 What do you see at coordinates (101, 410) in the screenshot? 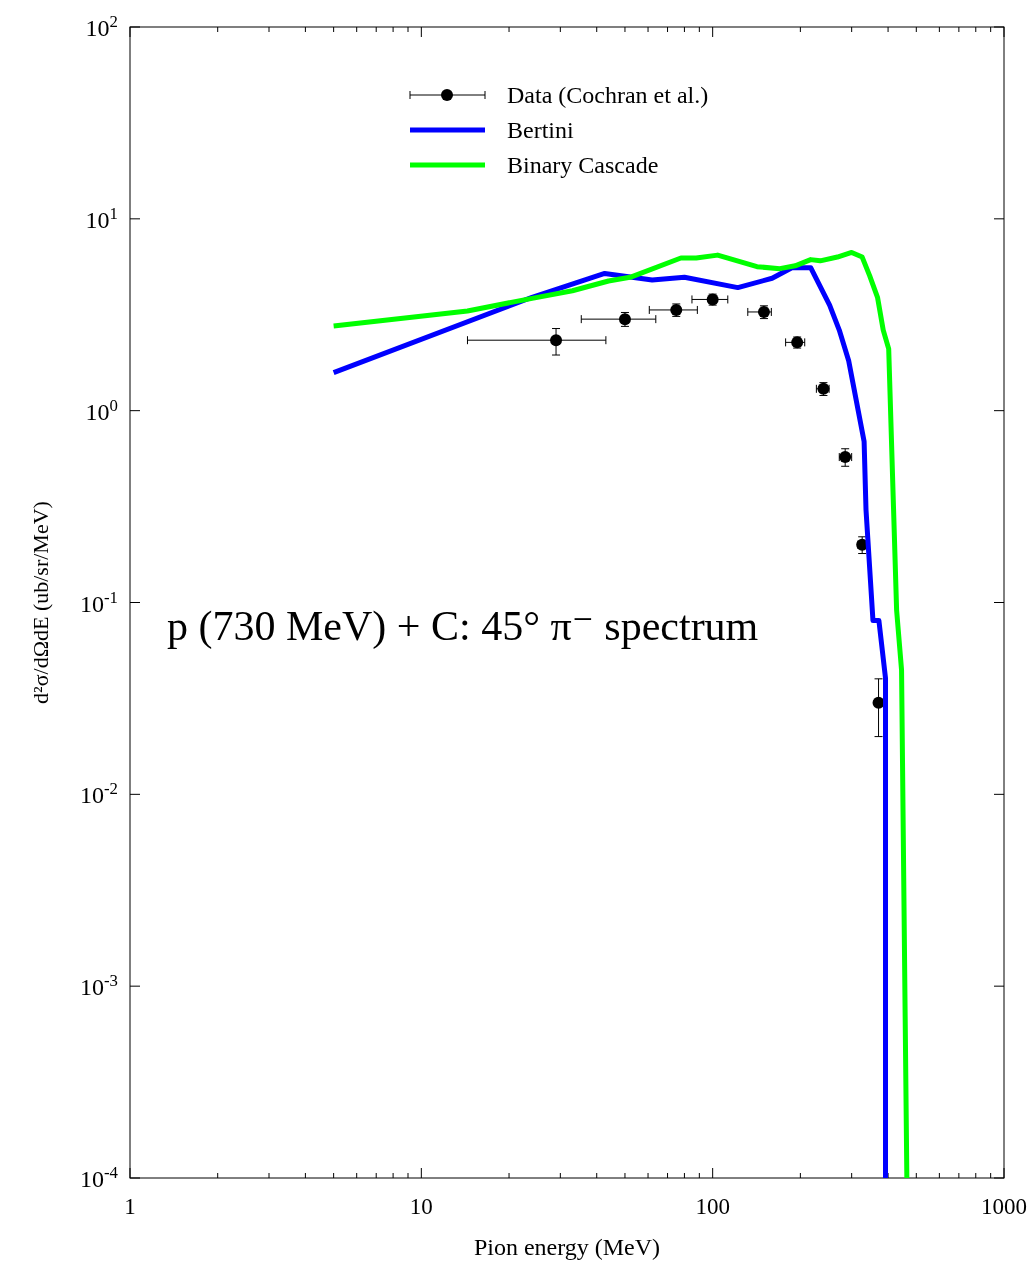
I see `y-tick-label: 10$^{0}$` at bounding box center [101, 410].